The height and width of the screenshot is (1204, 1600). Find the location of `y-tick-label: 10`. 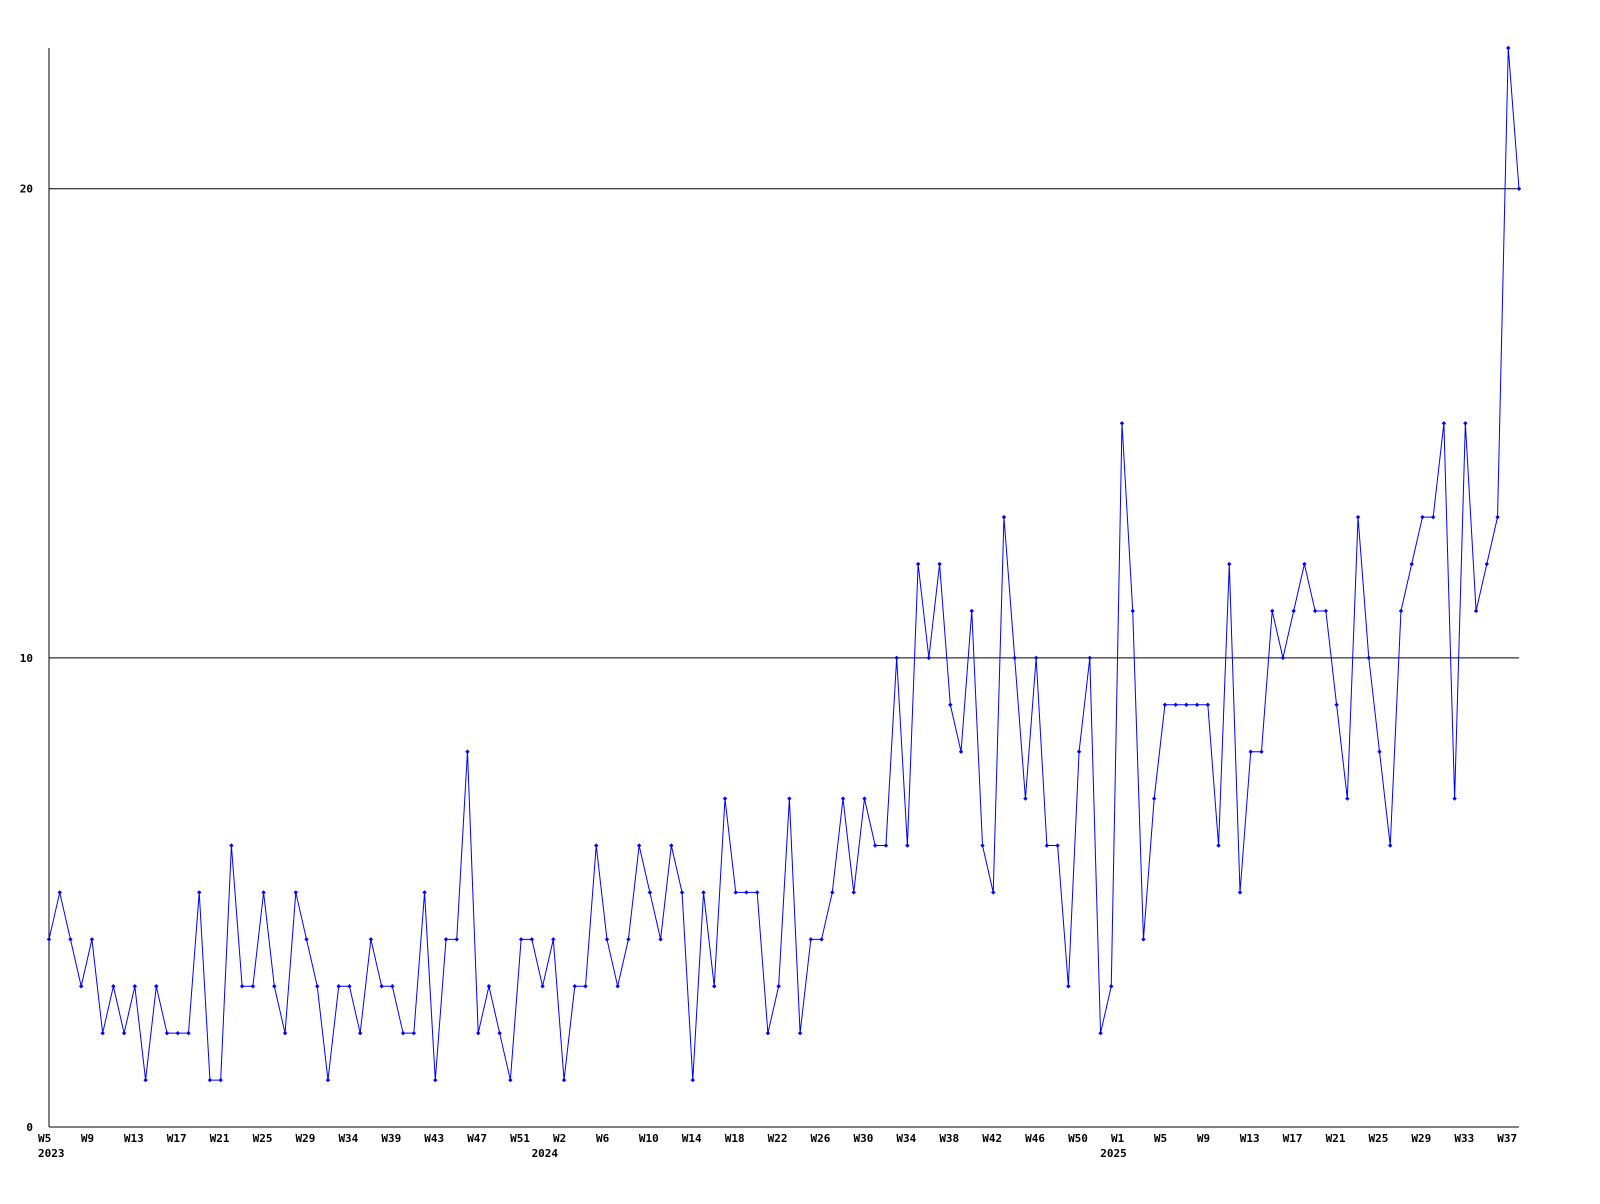

y-tick-label: 10 is located at coordinates (26, 658).